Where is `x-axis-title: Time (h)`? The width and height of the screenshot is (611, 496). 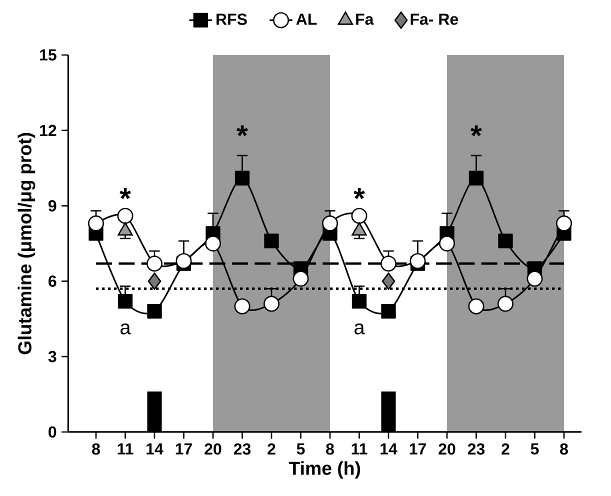 x-axis-title: Time (h) is located at coordinates (324, 470).